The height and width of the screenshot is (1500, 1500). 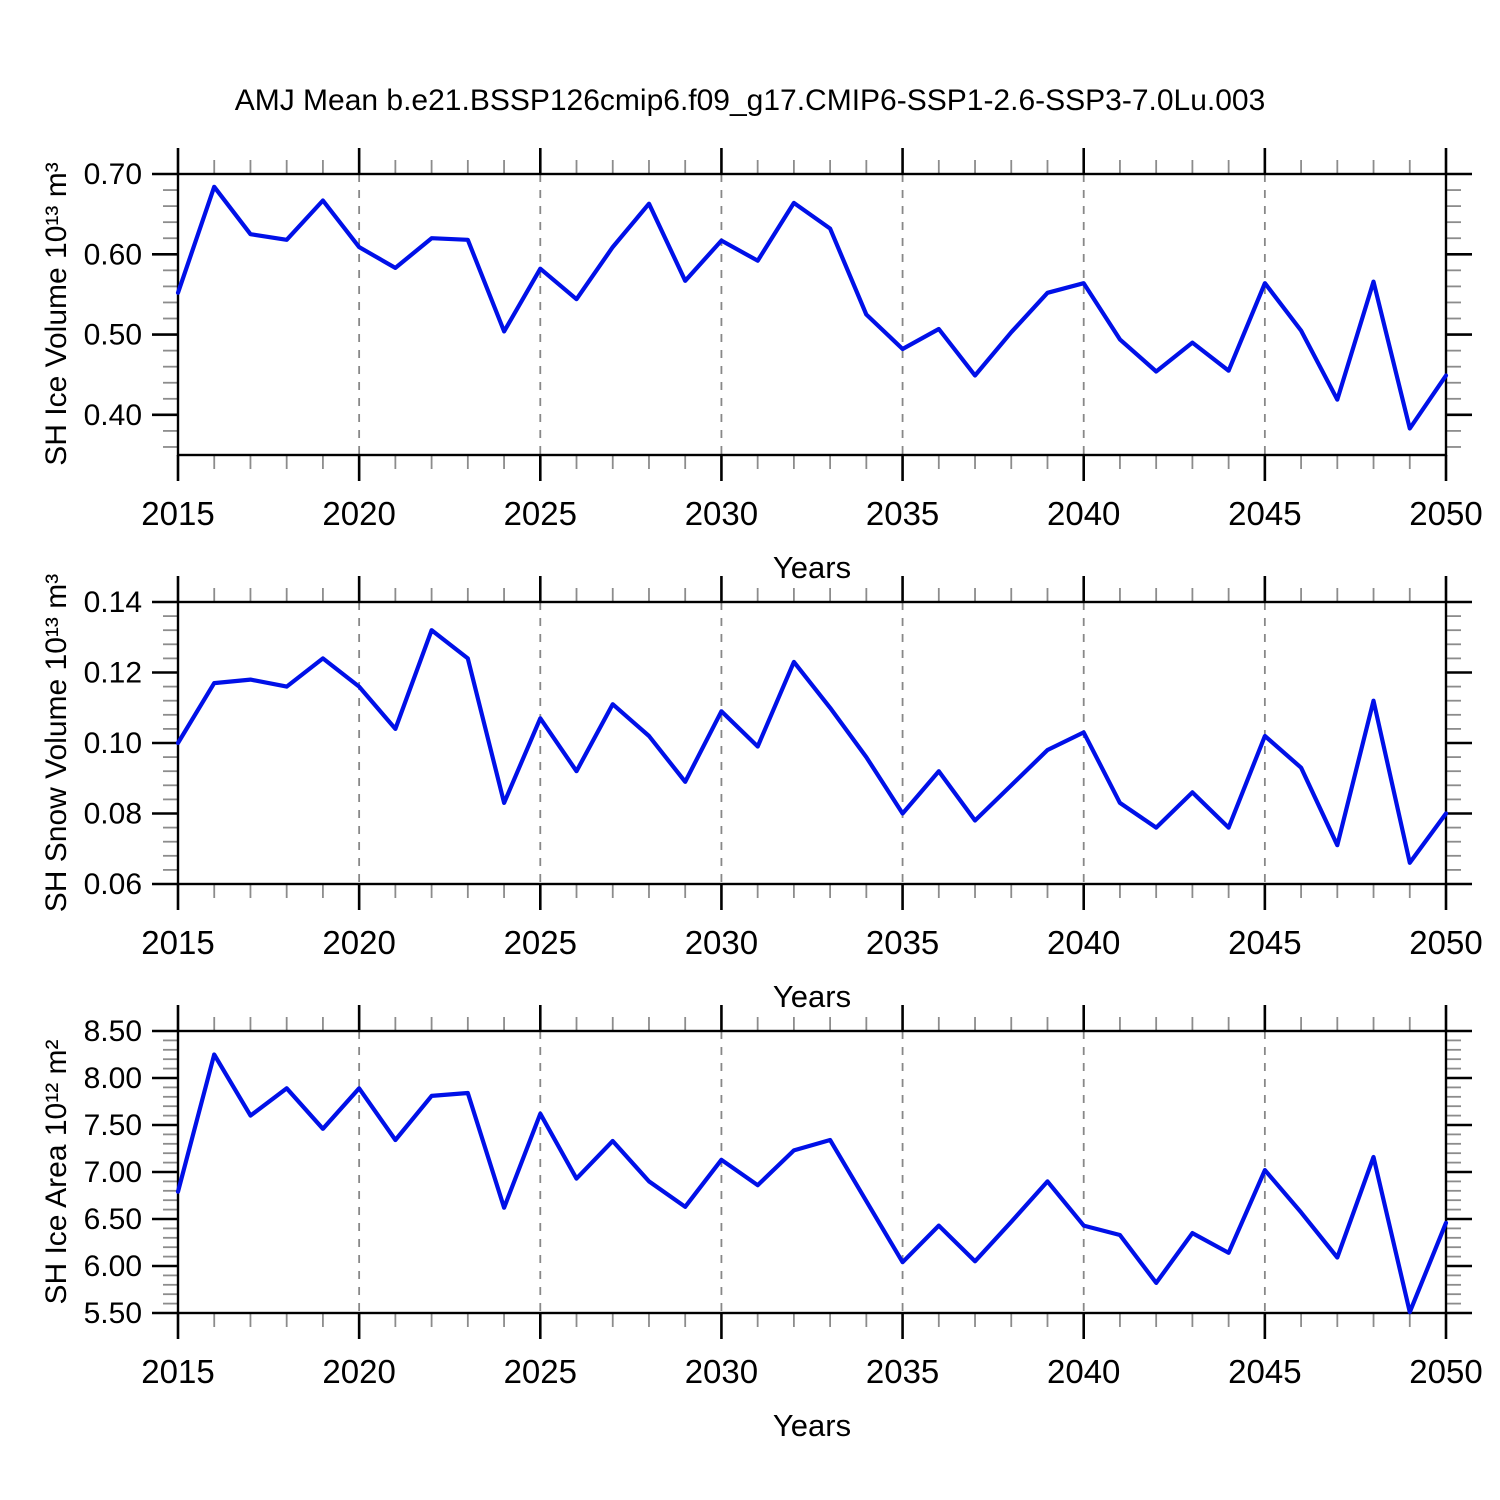 What do you see at coordinates (812, 307) in the screenshot?
I see `data-line-sh-ice-volume` at bounding box center [812, 307].